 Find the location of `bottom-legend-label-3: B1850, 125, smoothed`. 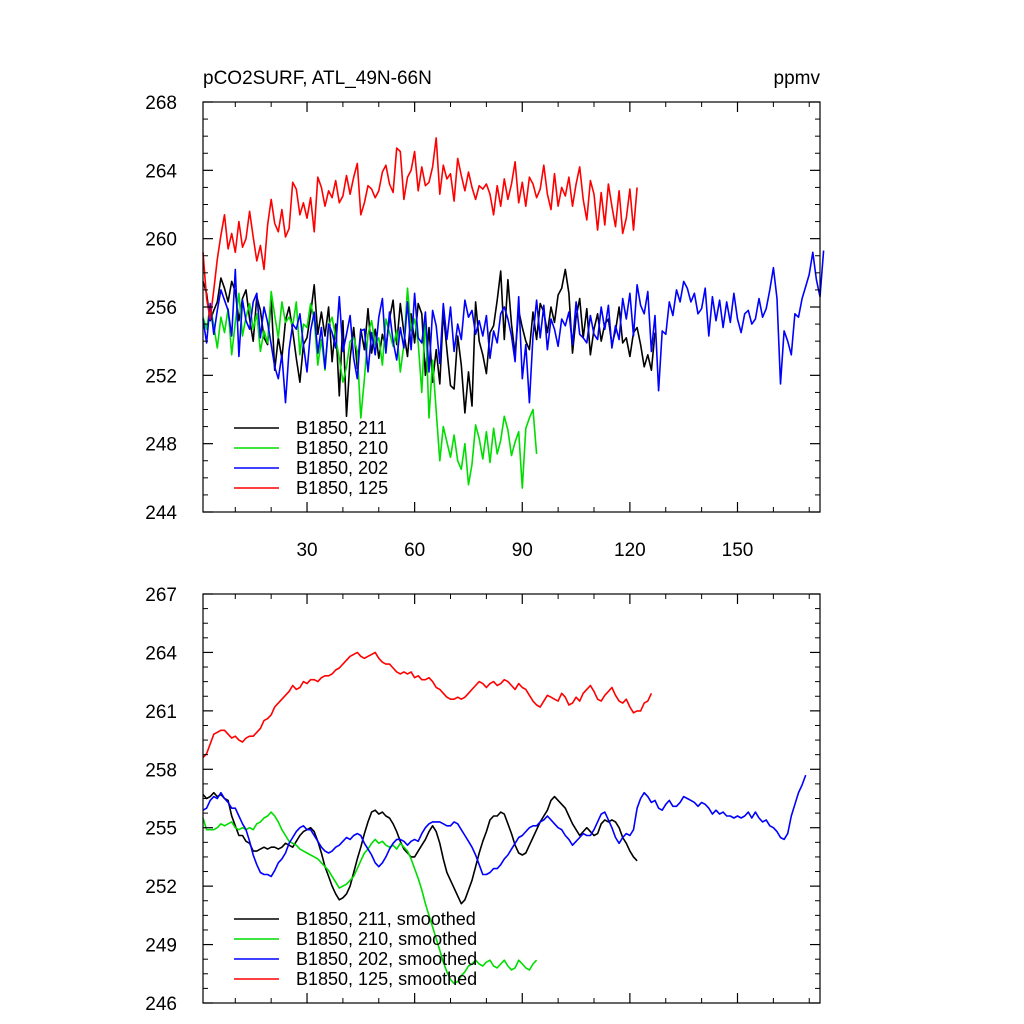

bottom-legend-label-3: B1850, 125, smoothed is located at coordinates (386, 979).